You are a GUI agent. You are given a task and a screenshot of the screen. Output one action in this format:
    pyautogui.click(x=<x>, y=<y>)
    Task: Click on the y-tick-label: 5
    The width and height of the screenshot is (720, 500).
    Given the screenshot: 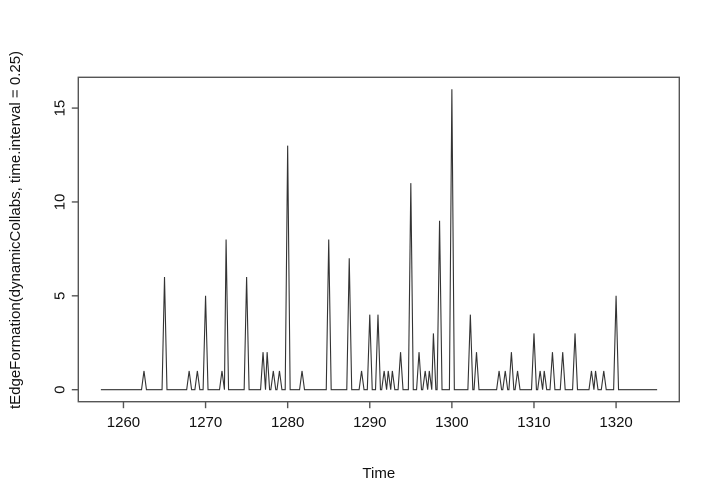 What is the action you would take?
    pyautogui.click(x=59, y=296)
    